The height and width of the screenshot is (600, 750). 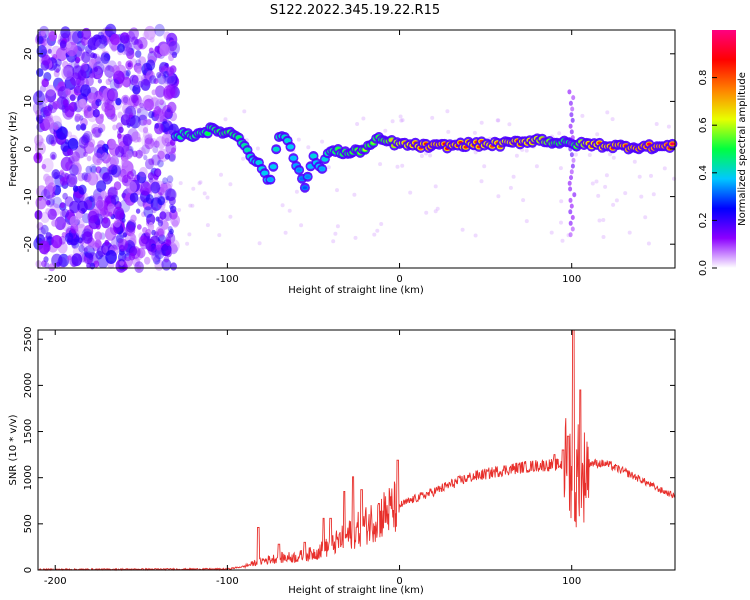 What do you see at coordinates (355, 10) in the screenshot?
I see `chart-title: S122.2022.345.19.22.R15` at bounding box center [355, 10].